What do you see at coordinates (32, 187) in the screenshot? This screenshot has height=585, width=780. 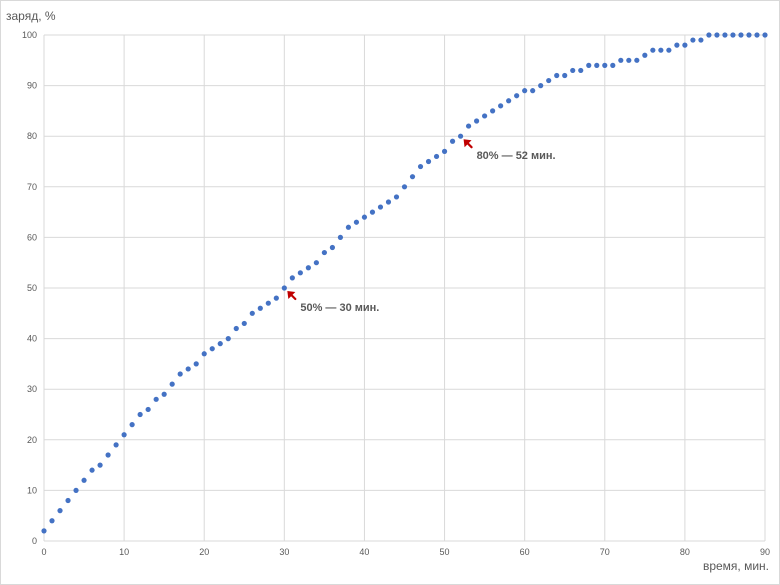 I see `y-tick-label: 70` at bounding box center [32, 187].